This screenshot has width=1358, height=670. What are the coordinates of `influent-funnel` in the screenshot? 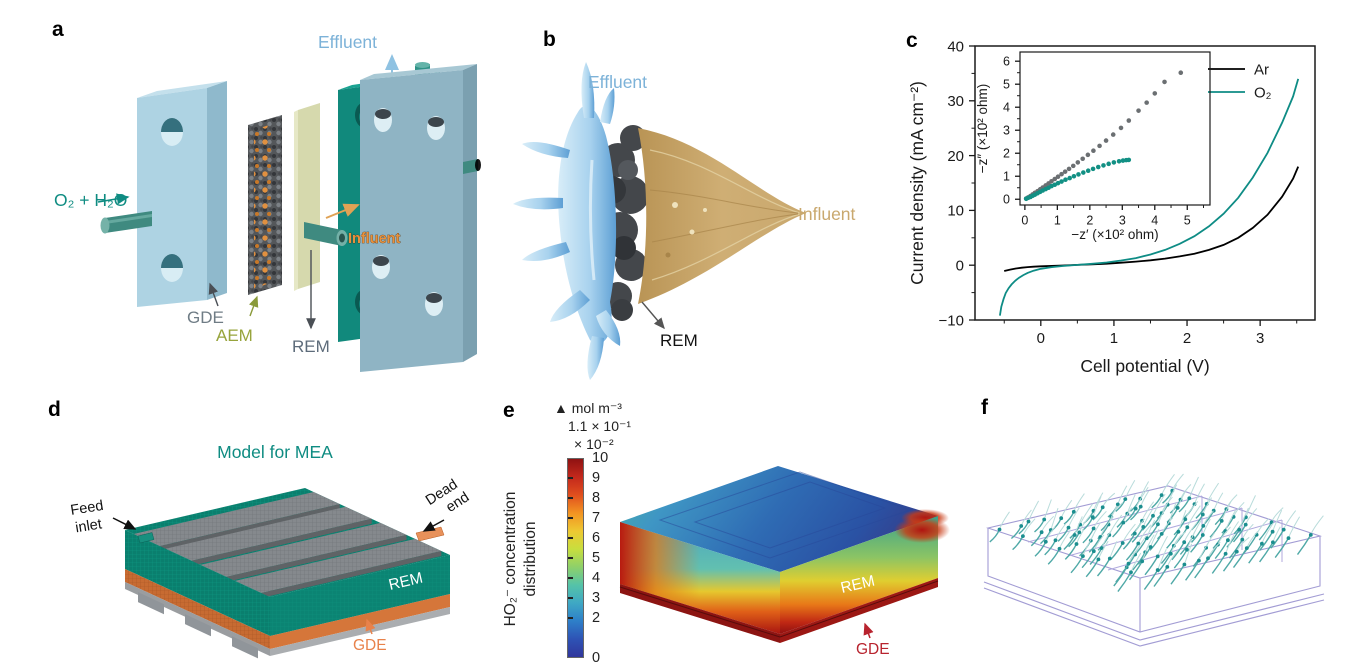 It's located at (722, 216).